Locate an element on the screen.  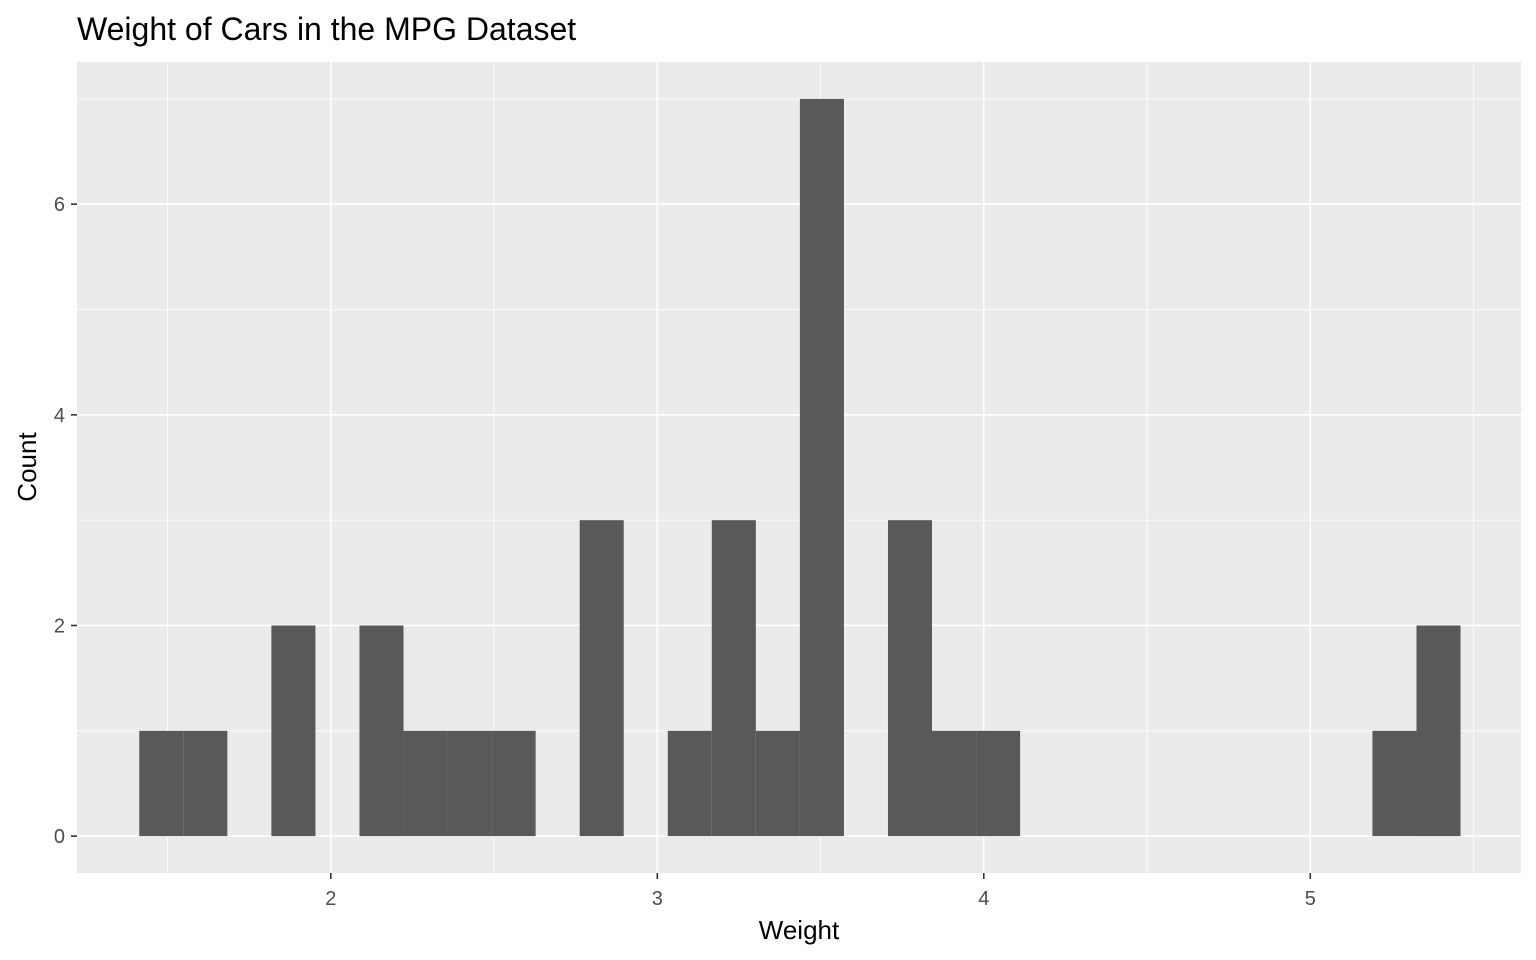
x-axis-title: Weight is located at coordinates (799, 930).